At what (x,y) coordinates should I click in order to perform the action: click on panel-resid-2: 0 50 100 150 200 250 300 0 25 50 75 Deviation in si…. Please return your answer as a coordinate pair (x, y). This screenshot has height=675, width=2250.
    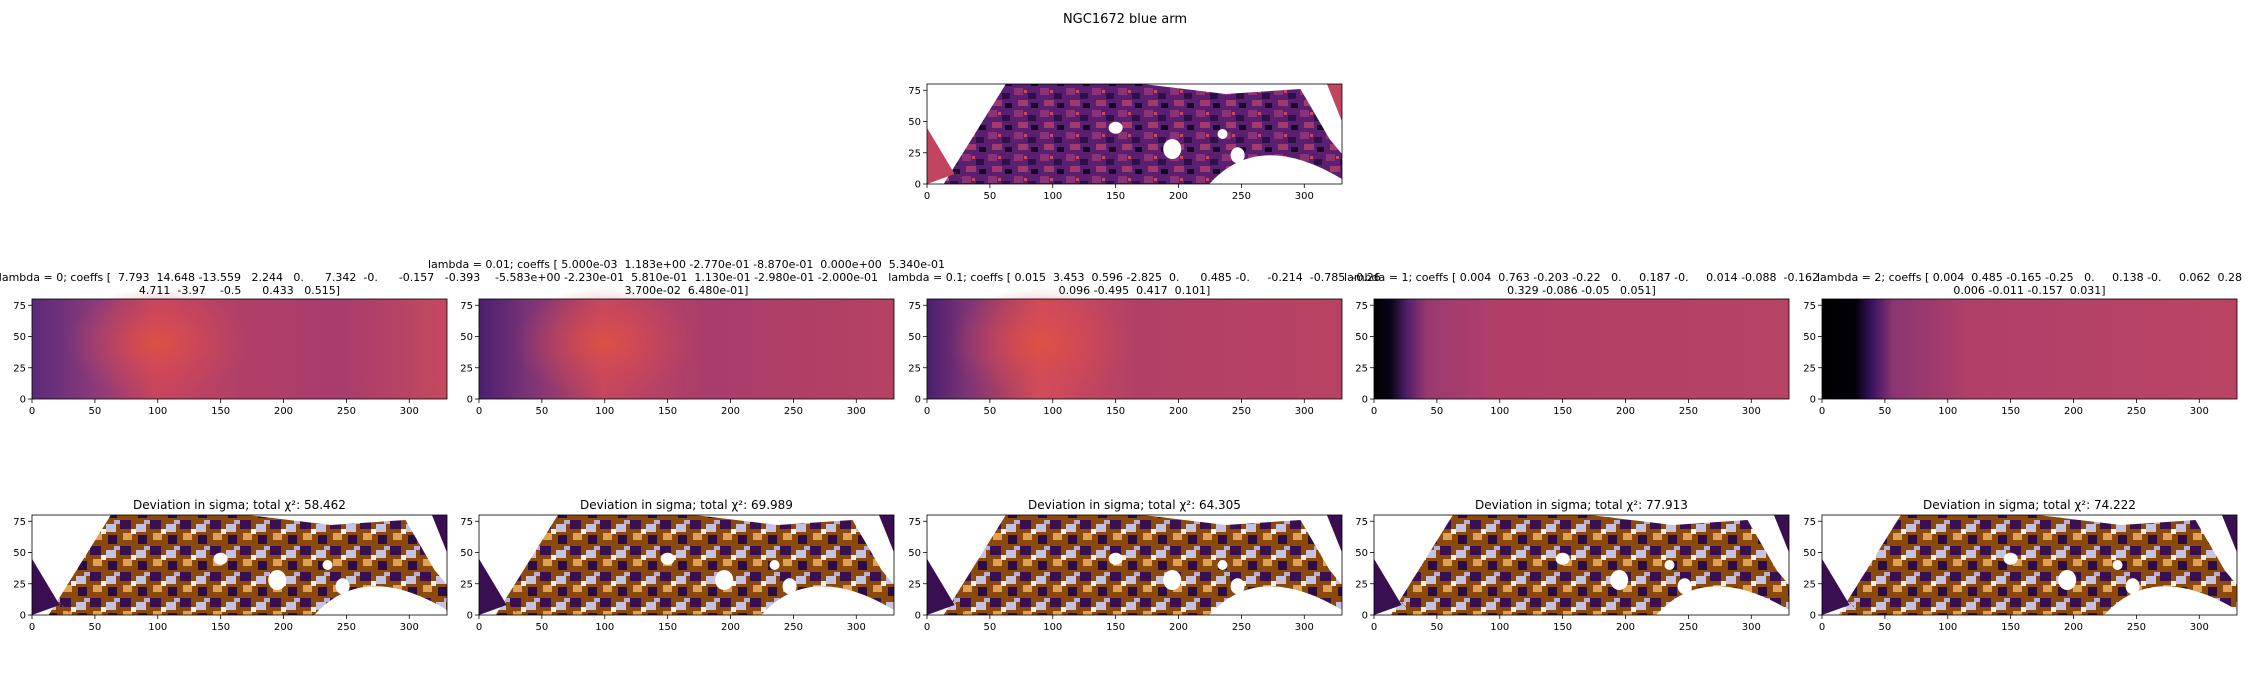
    Looking at the image, I should click on (1125, 565).